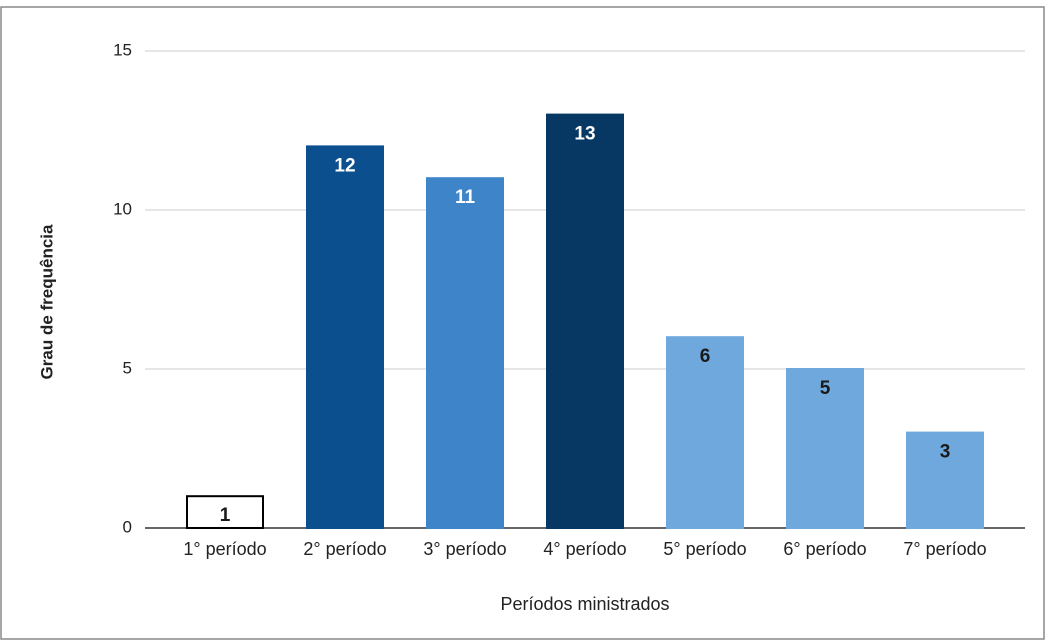  What do you see at coordinates (584, 604) in the screenshot?
I see `x-axis-title: Períodos ministrados` at bounding box center [584, 604].